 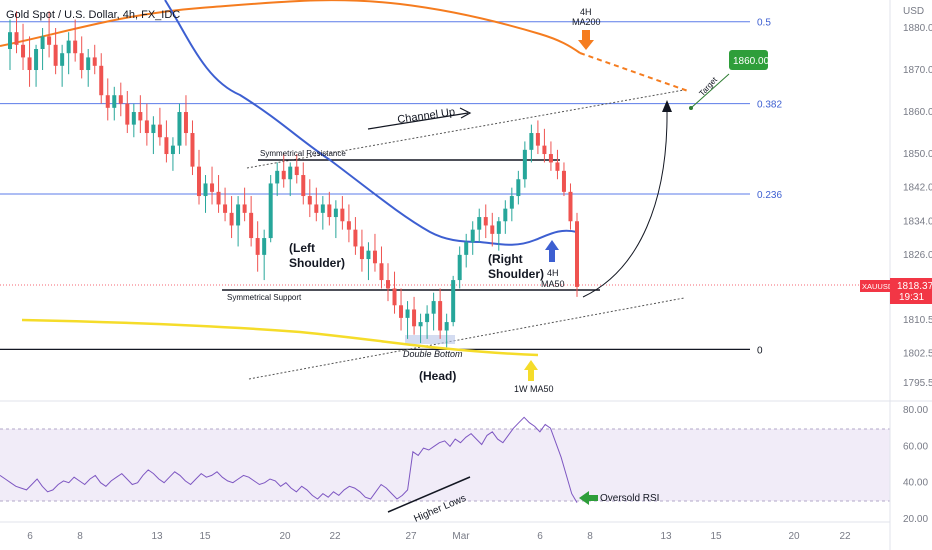 What do you see at coordinates (913, 11) in the screenshot?
I see `price-axis-unit: USD` at bounding box center [913, 11].